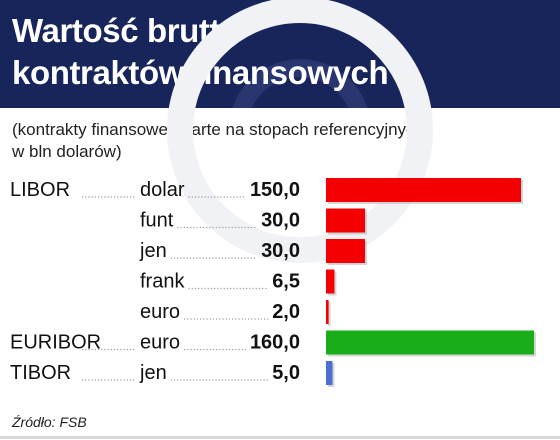  I want to click on chart-subtitle-line-2: w bln dolarów), so click(67, 151).